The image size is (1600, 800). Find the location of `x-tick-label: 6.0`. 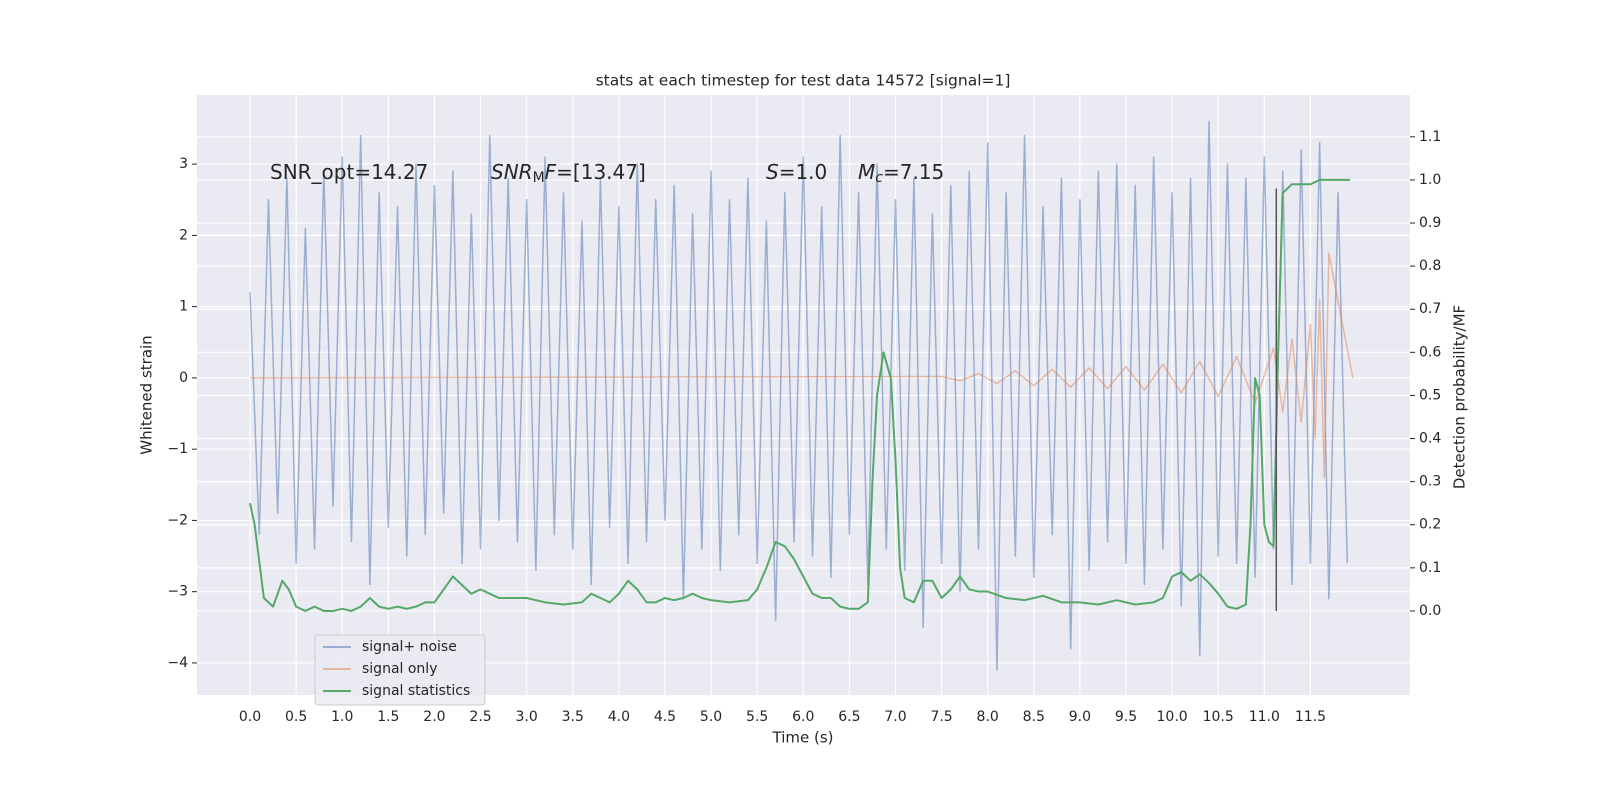

x-tick-label: 6.0 is located at coordinates (803, 717).